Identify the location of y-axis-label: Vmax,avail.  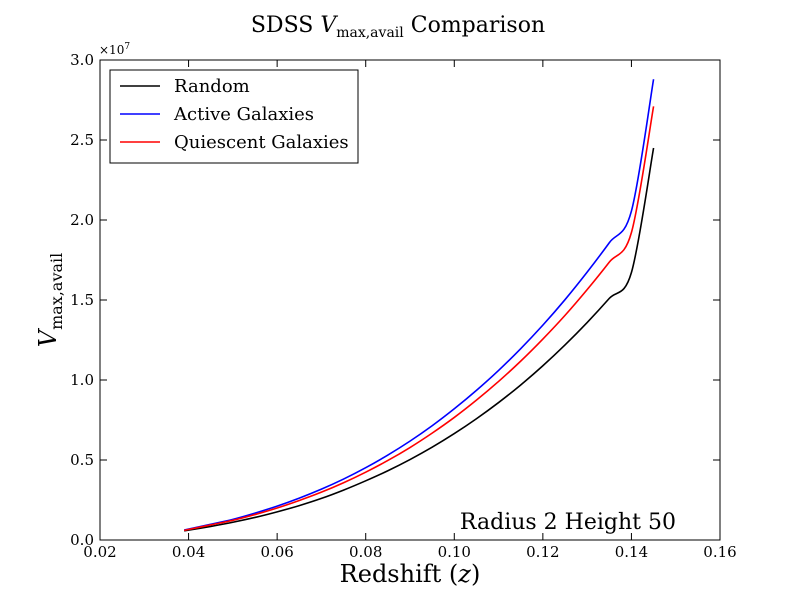
(50, 300).